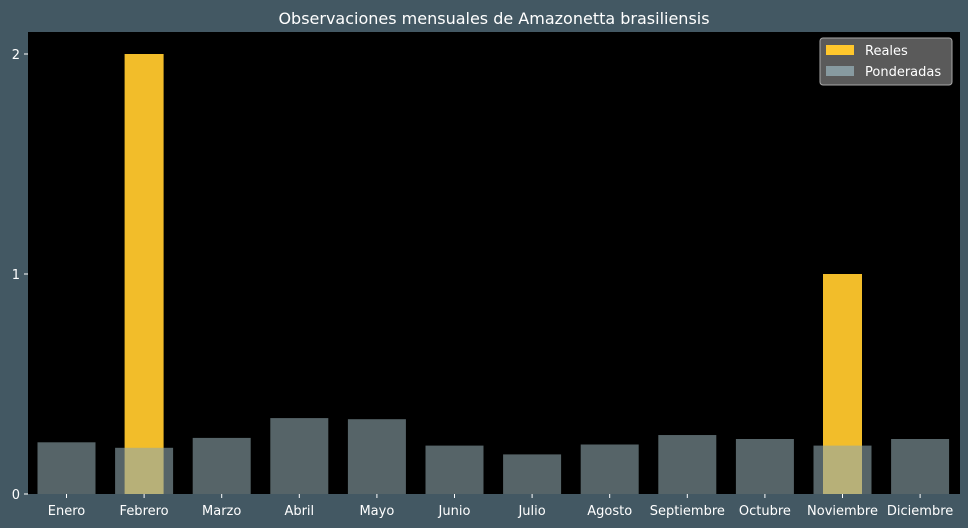 This screenshot has height=528, width=968. I want to click on bar-ponderadas-junio, so click(454, 469).